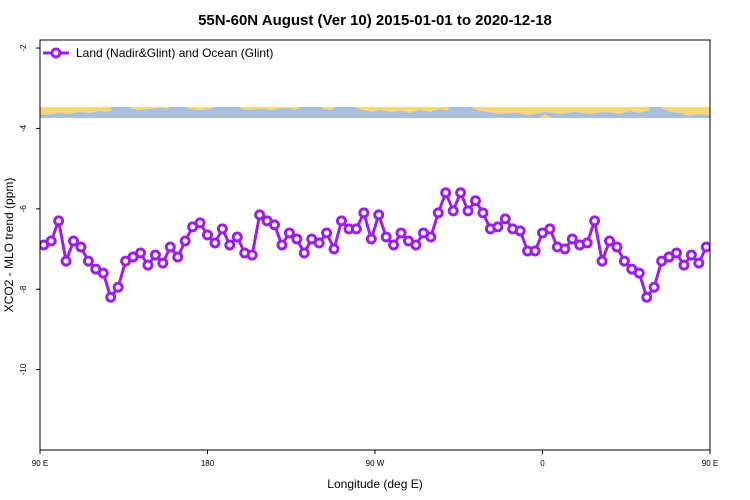  Describe the element at coordinates (23, 369) in the screenshot. I see `y-tick-label: -10` at that location.